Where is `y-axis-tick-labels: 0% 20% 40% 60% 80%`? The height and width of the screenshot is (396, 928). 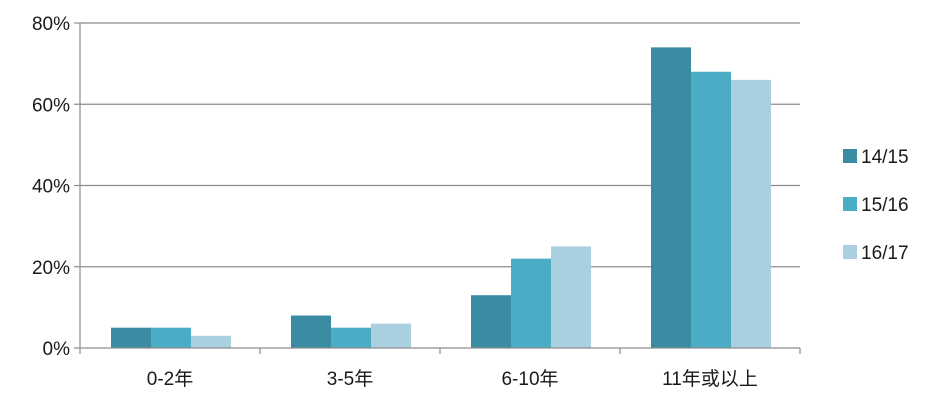
y-axis-tick-labels: 0% 20% 40% 60% 80% is located at coordinates (51, 187).